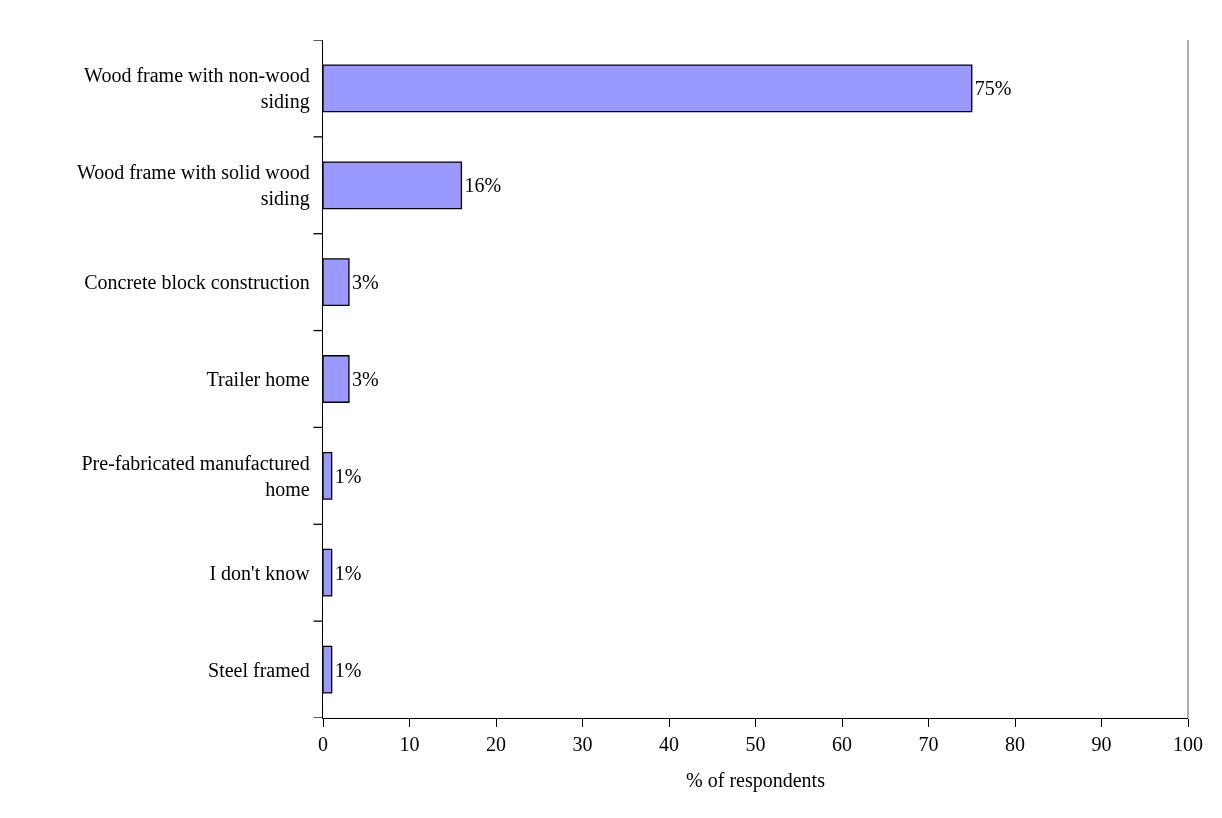 Image resolution: width=1222 pixels, height=818 pixels. I want to click on x-tick-label: 40, so click(669, 744).